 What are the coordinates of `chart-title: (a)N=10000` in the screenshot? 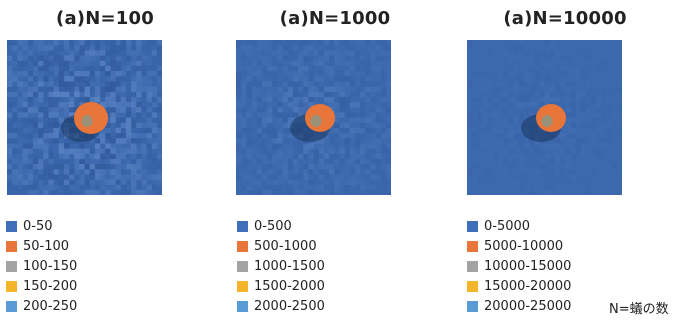 It's located at (565, 18).